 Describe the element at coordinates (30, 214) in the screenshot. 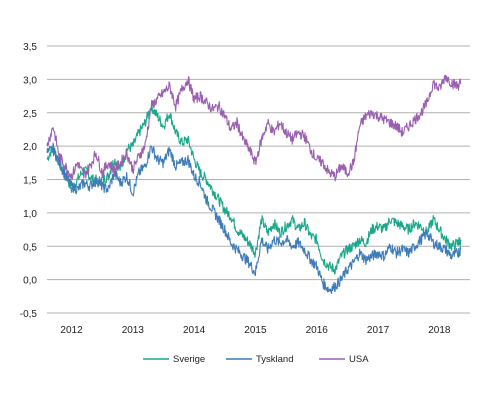

I see `y-tick-label: 1,0` at that location.